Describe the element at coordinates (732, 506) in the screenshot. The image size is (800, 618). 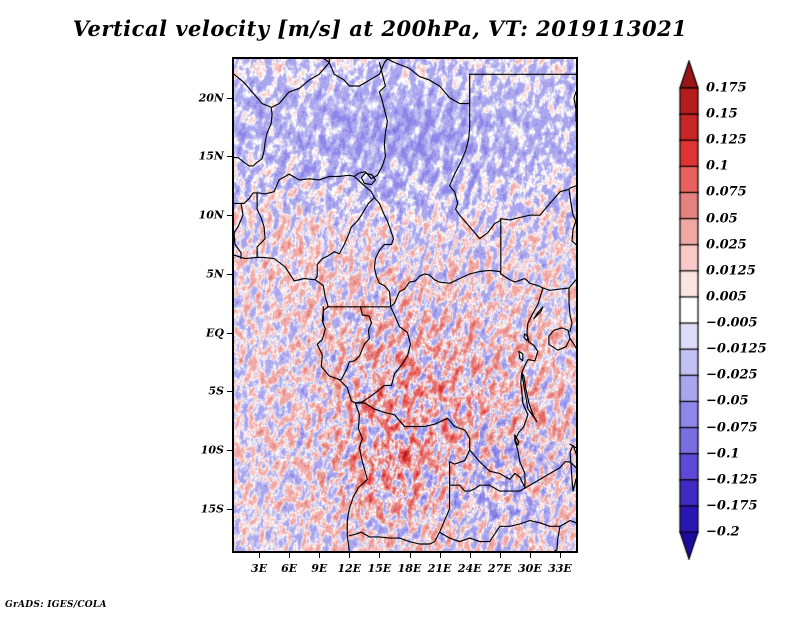
I see `colorbar-tick-label: −0.175` at that location.